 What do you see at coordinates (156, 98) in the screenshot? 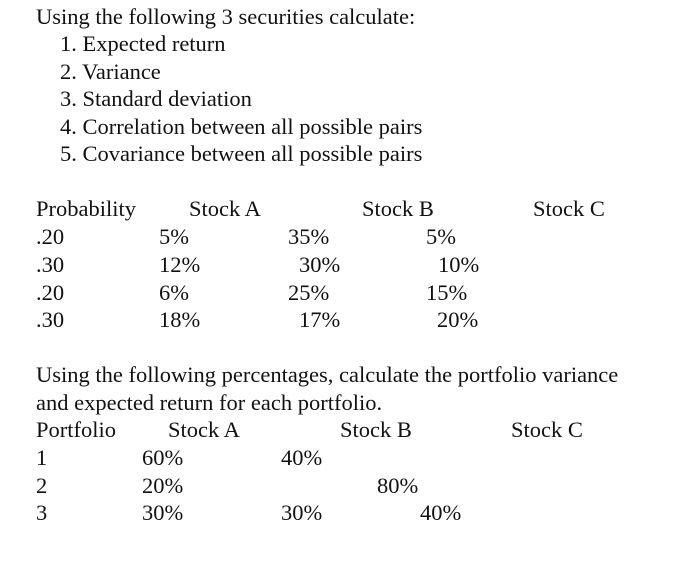
I see `task-item-standard-deviation: 3. Standard deviation` at bounding box center [156, 98].